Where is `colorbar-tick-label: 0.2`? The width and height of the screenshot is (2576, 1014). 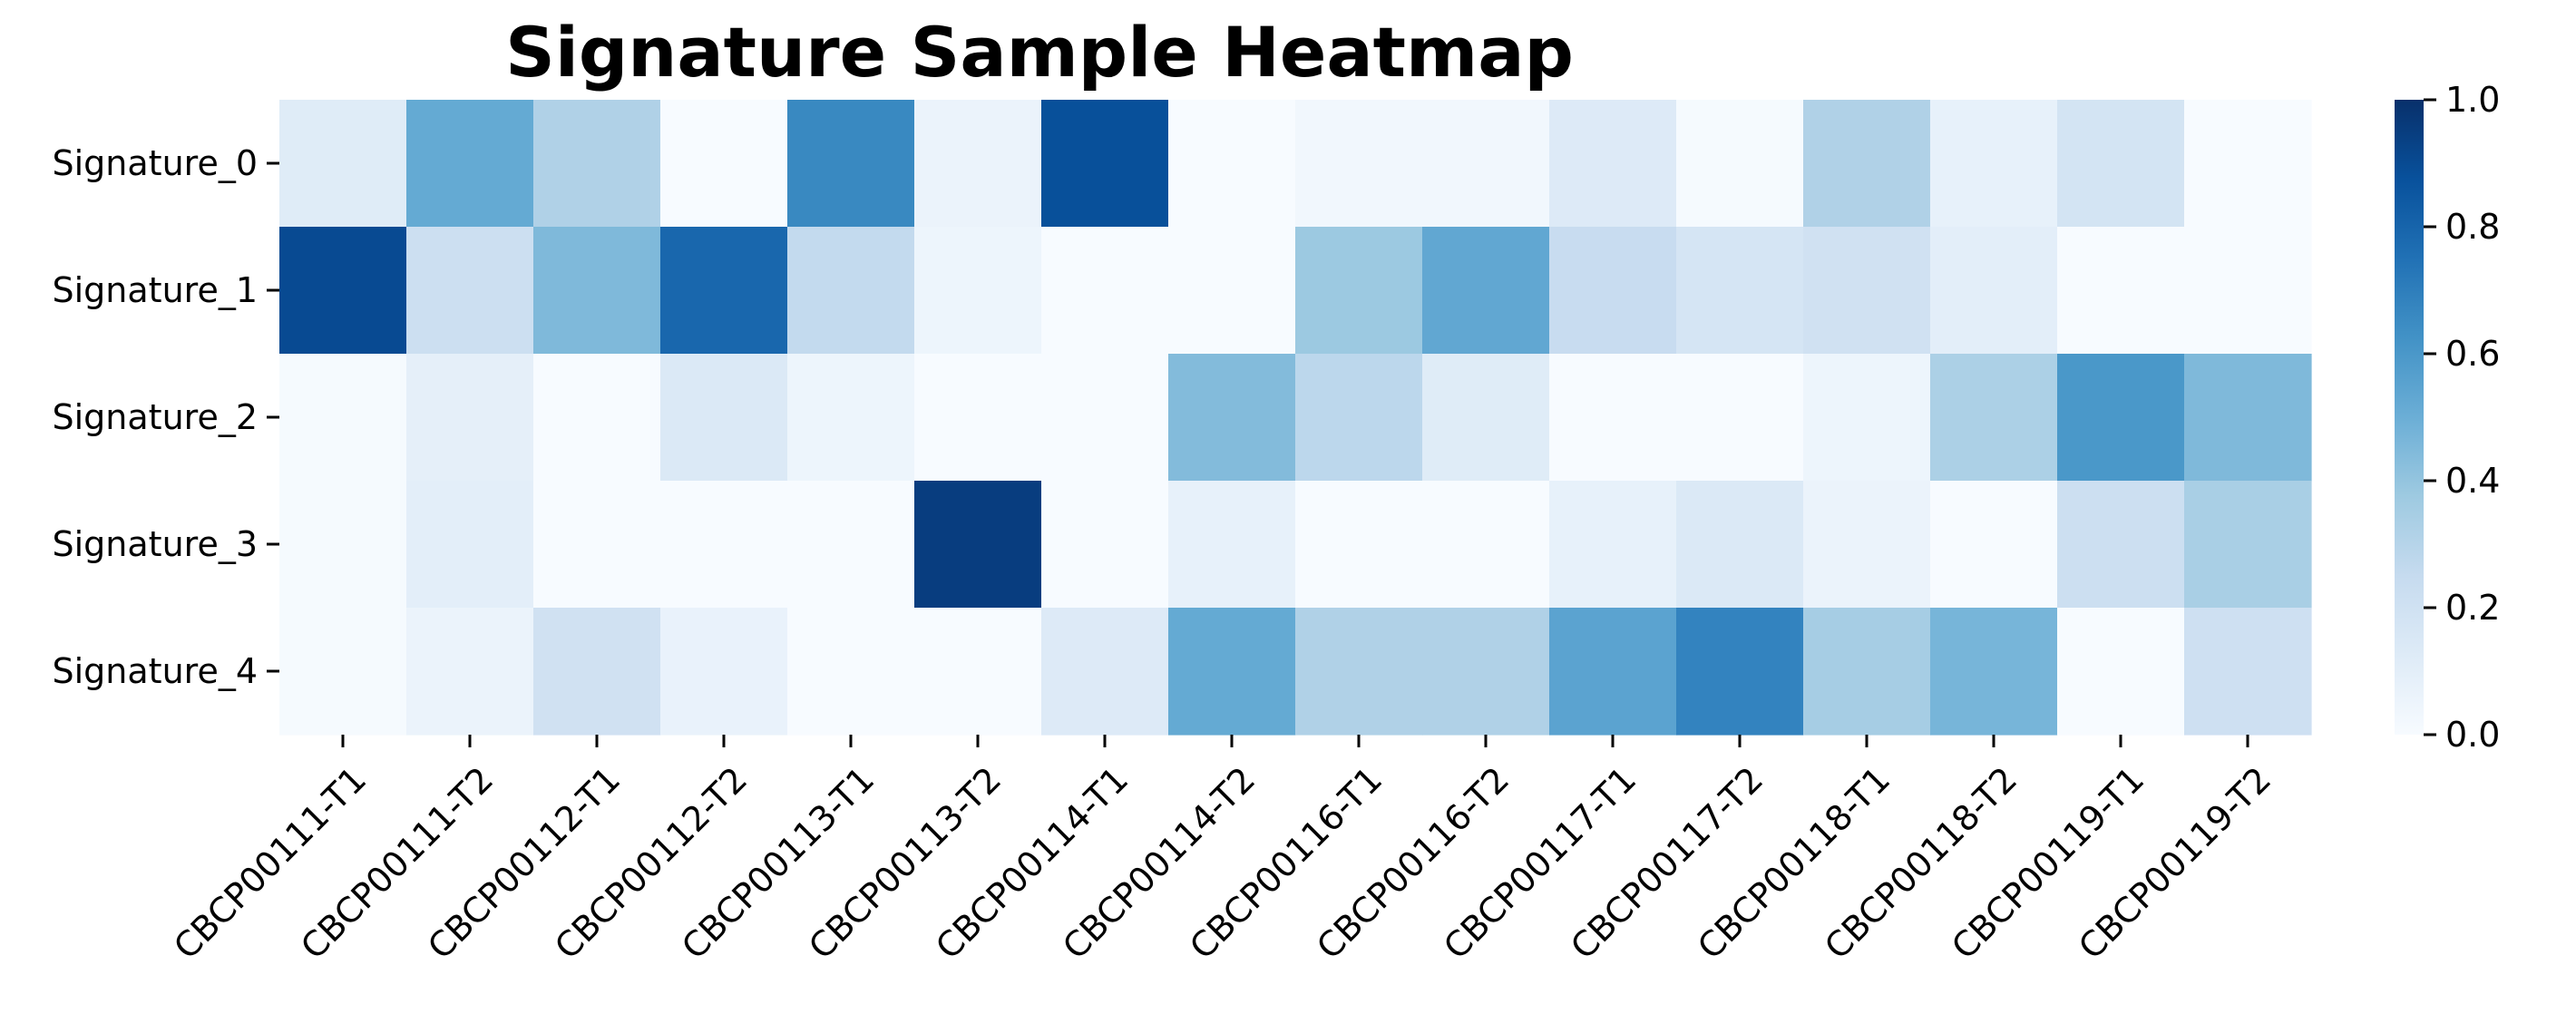 colorbar-tick-label: 0.2 is located at coordinates (2472, 608).